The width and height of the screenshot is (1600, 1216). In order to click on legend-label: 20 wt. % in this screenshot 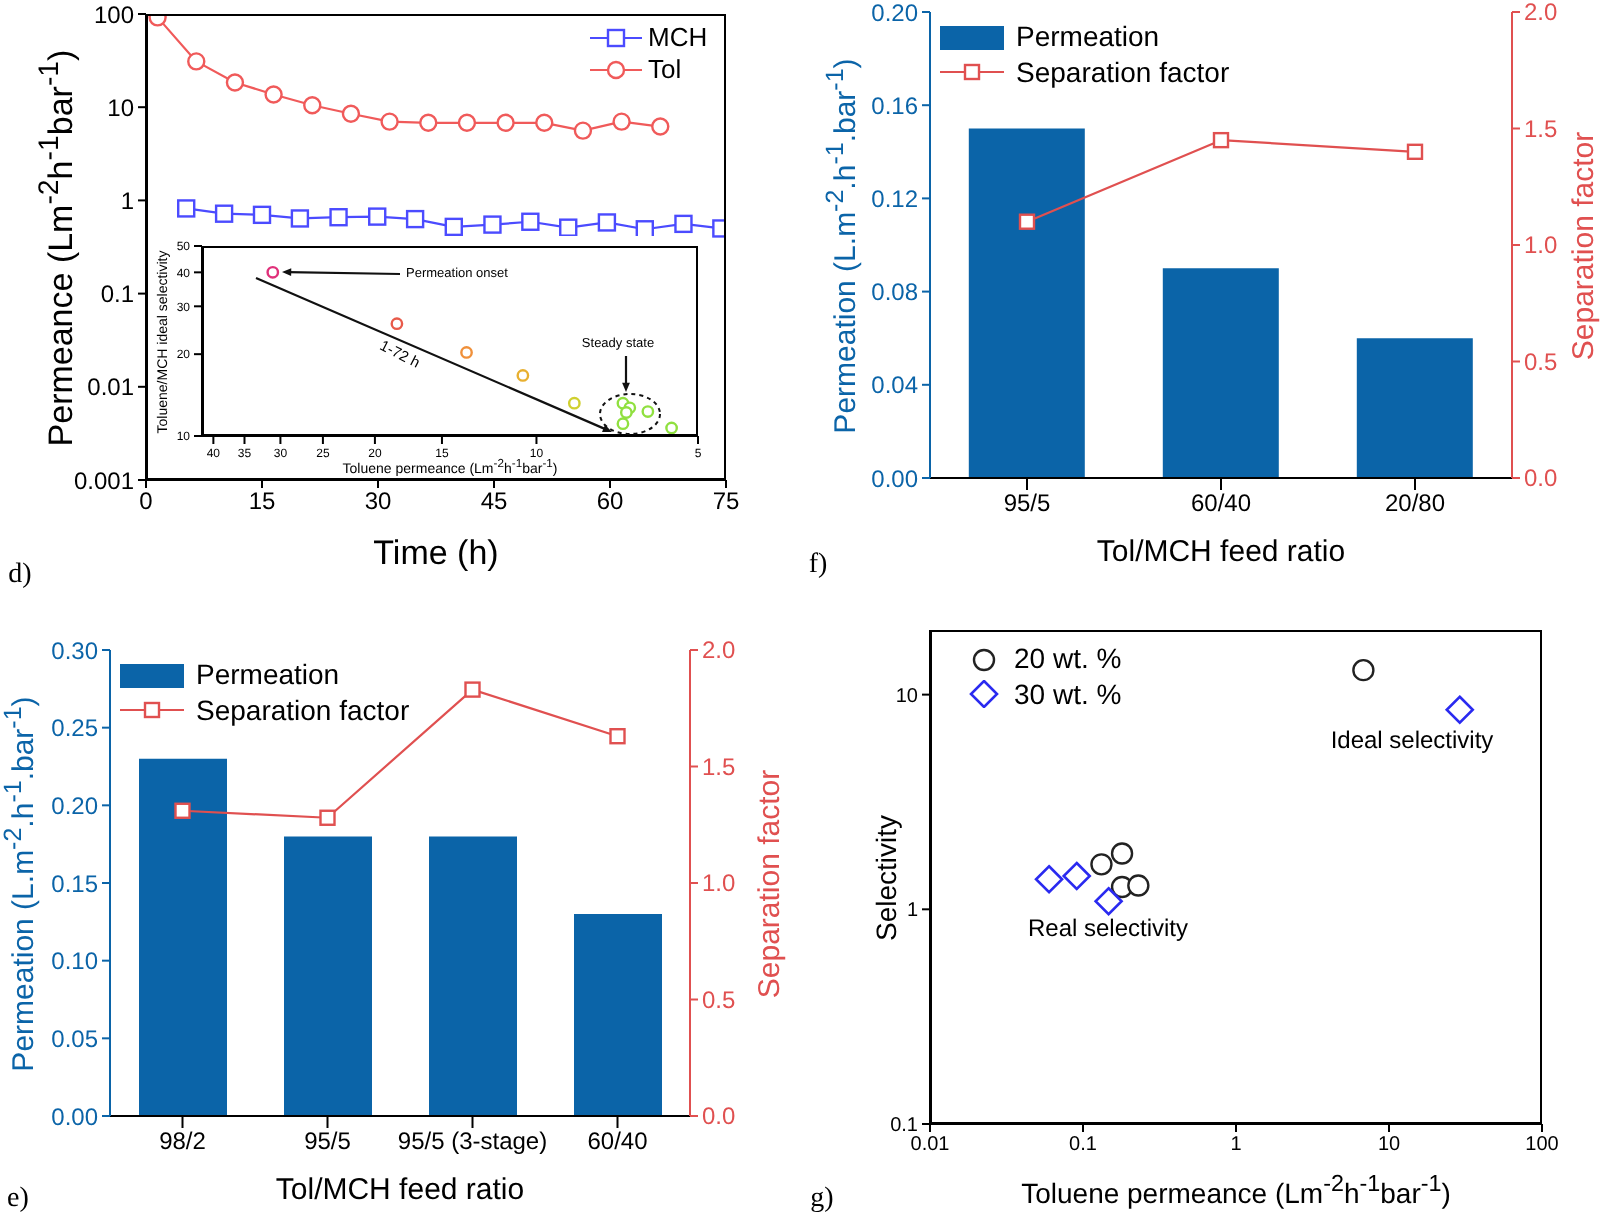, I will do `click(1068, 659)`.